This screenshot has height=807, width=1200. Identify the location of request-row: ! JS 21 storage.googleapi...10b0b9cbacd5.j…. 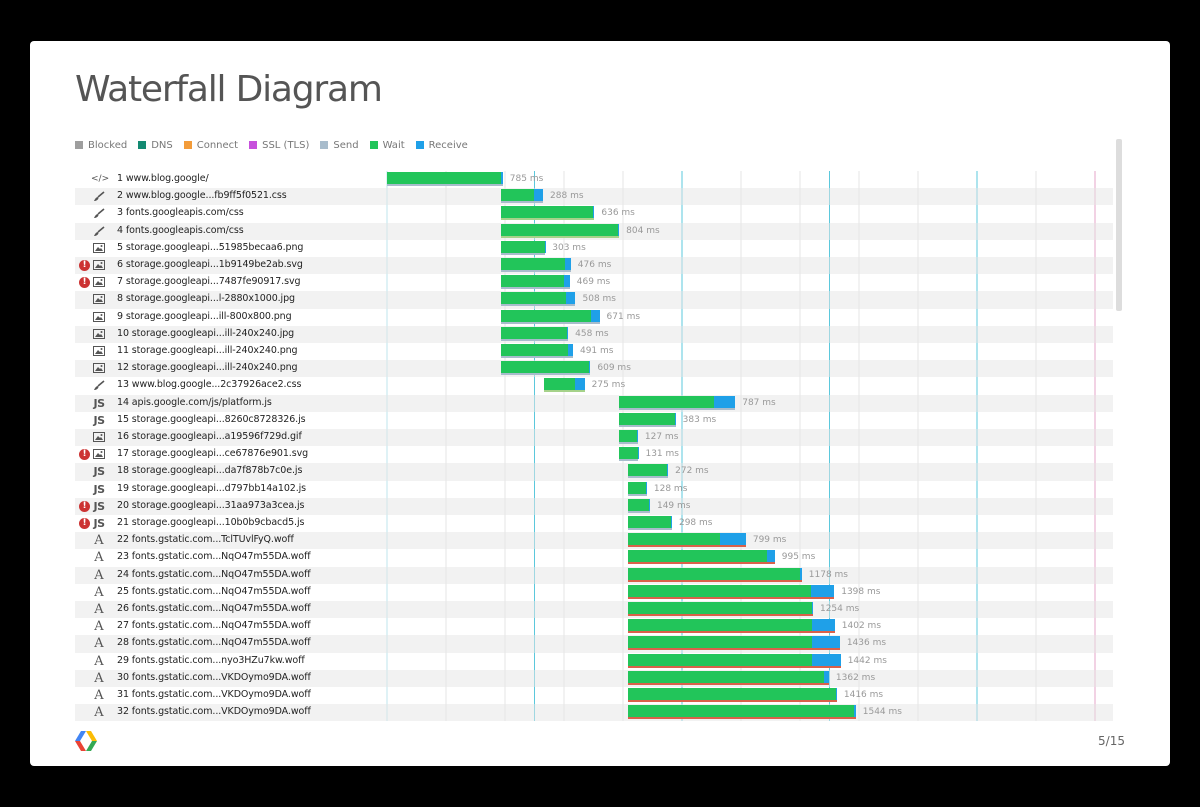
(594, 523).